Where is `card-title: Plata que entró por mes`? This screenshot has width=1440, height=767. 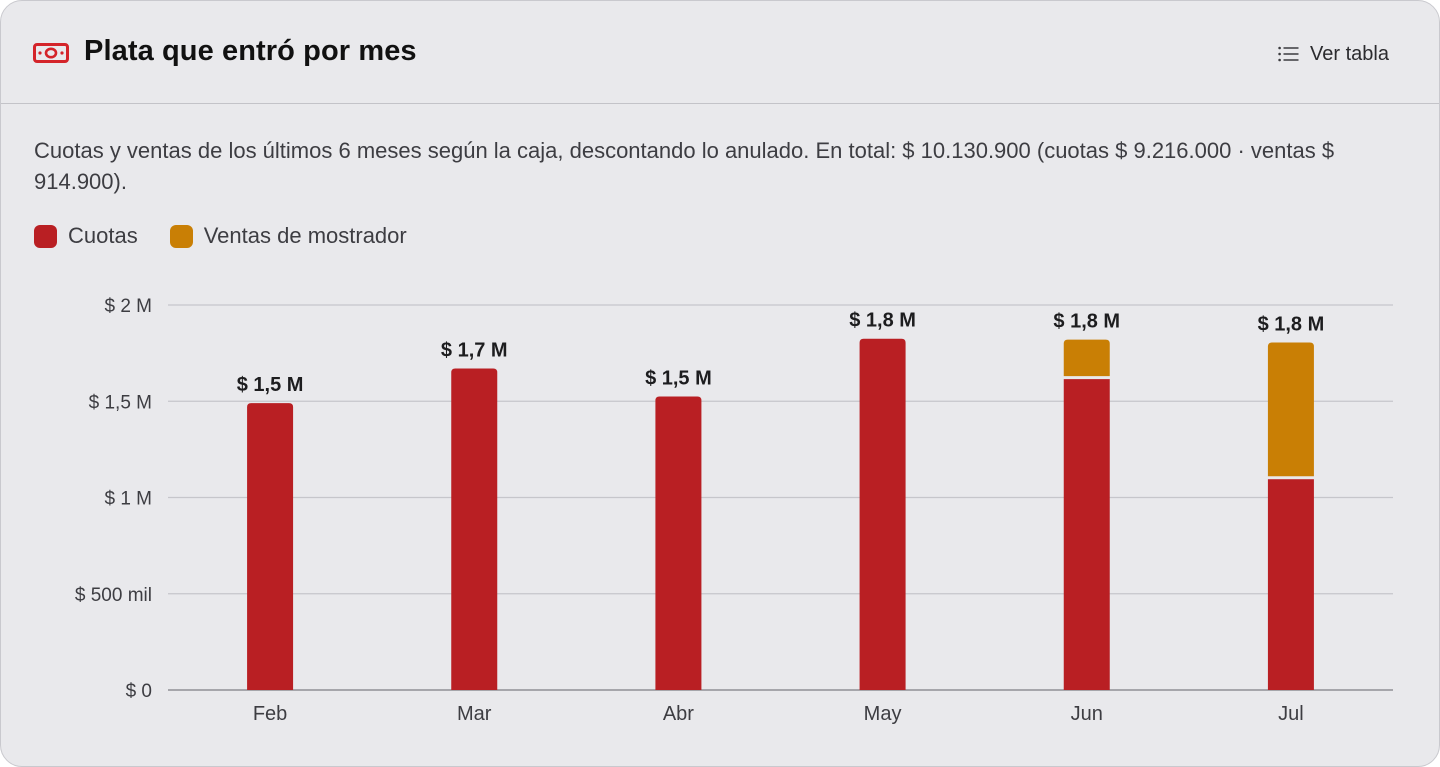
card-title: Plata que entró por mes is located at coordinates (250, 51).